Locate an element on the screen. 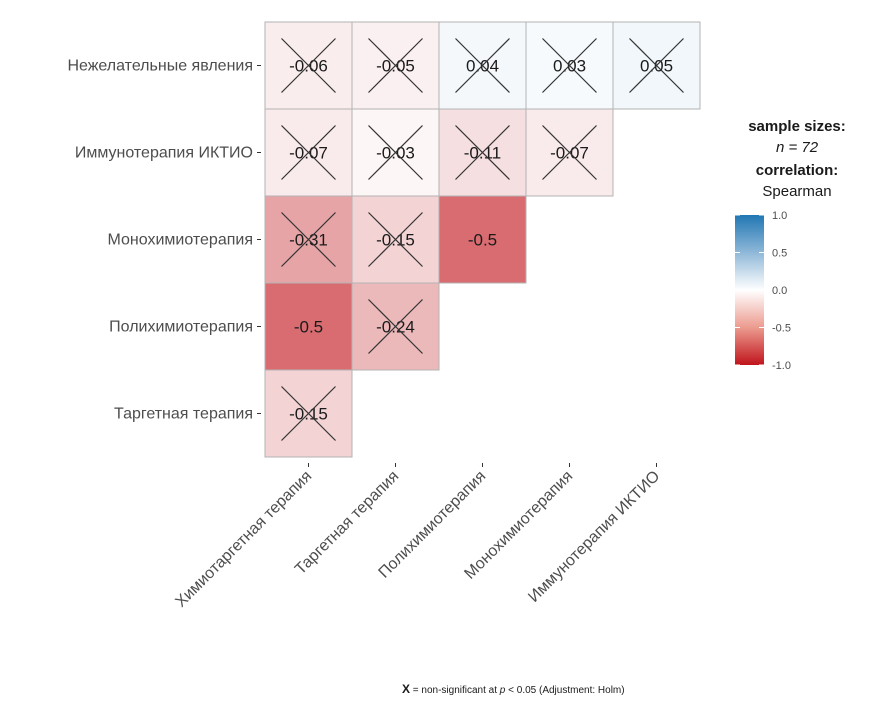 Image resolution: width=875 pixels, height=707 pixels. y-tick-label: Нежелательные явления is located at coordinates (160, 66).